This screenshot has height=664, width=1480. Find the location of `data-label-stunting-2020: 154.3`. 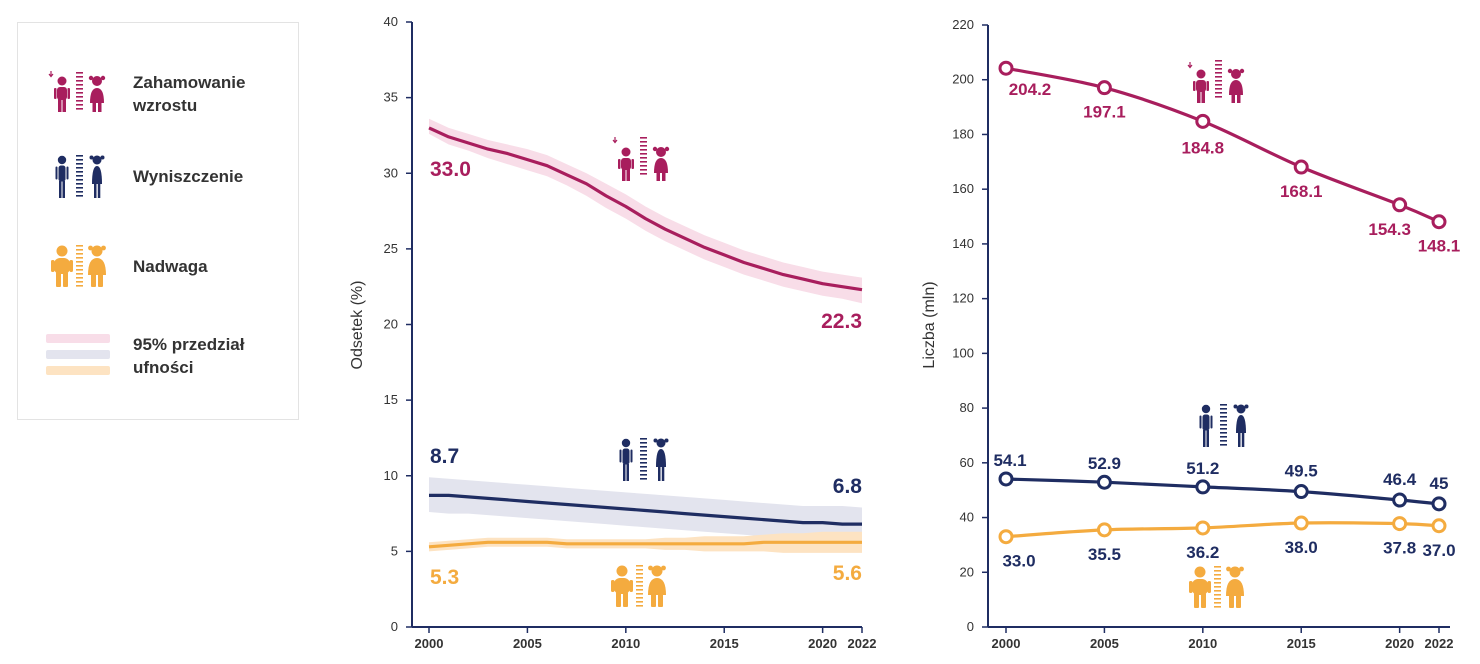

data-label-stunting-2020: 154.3 is located at coordinates (1389, 229).